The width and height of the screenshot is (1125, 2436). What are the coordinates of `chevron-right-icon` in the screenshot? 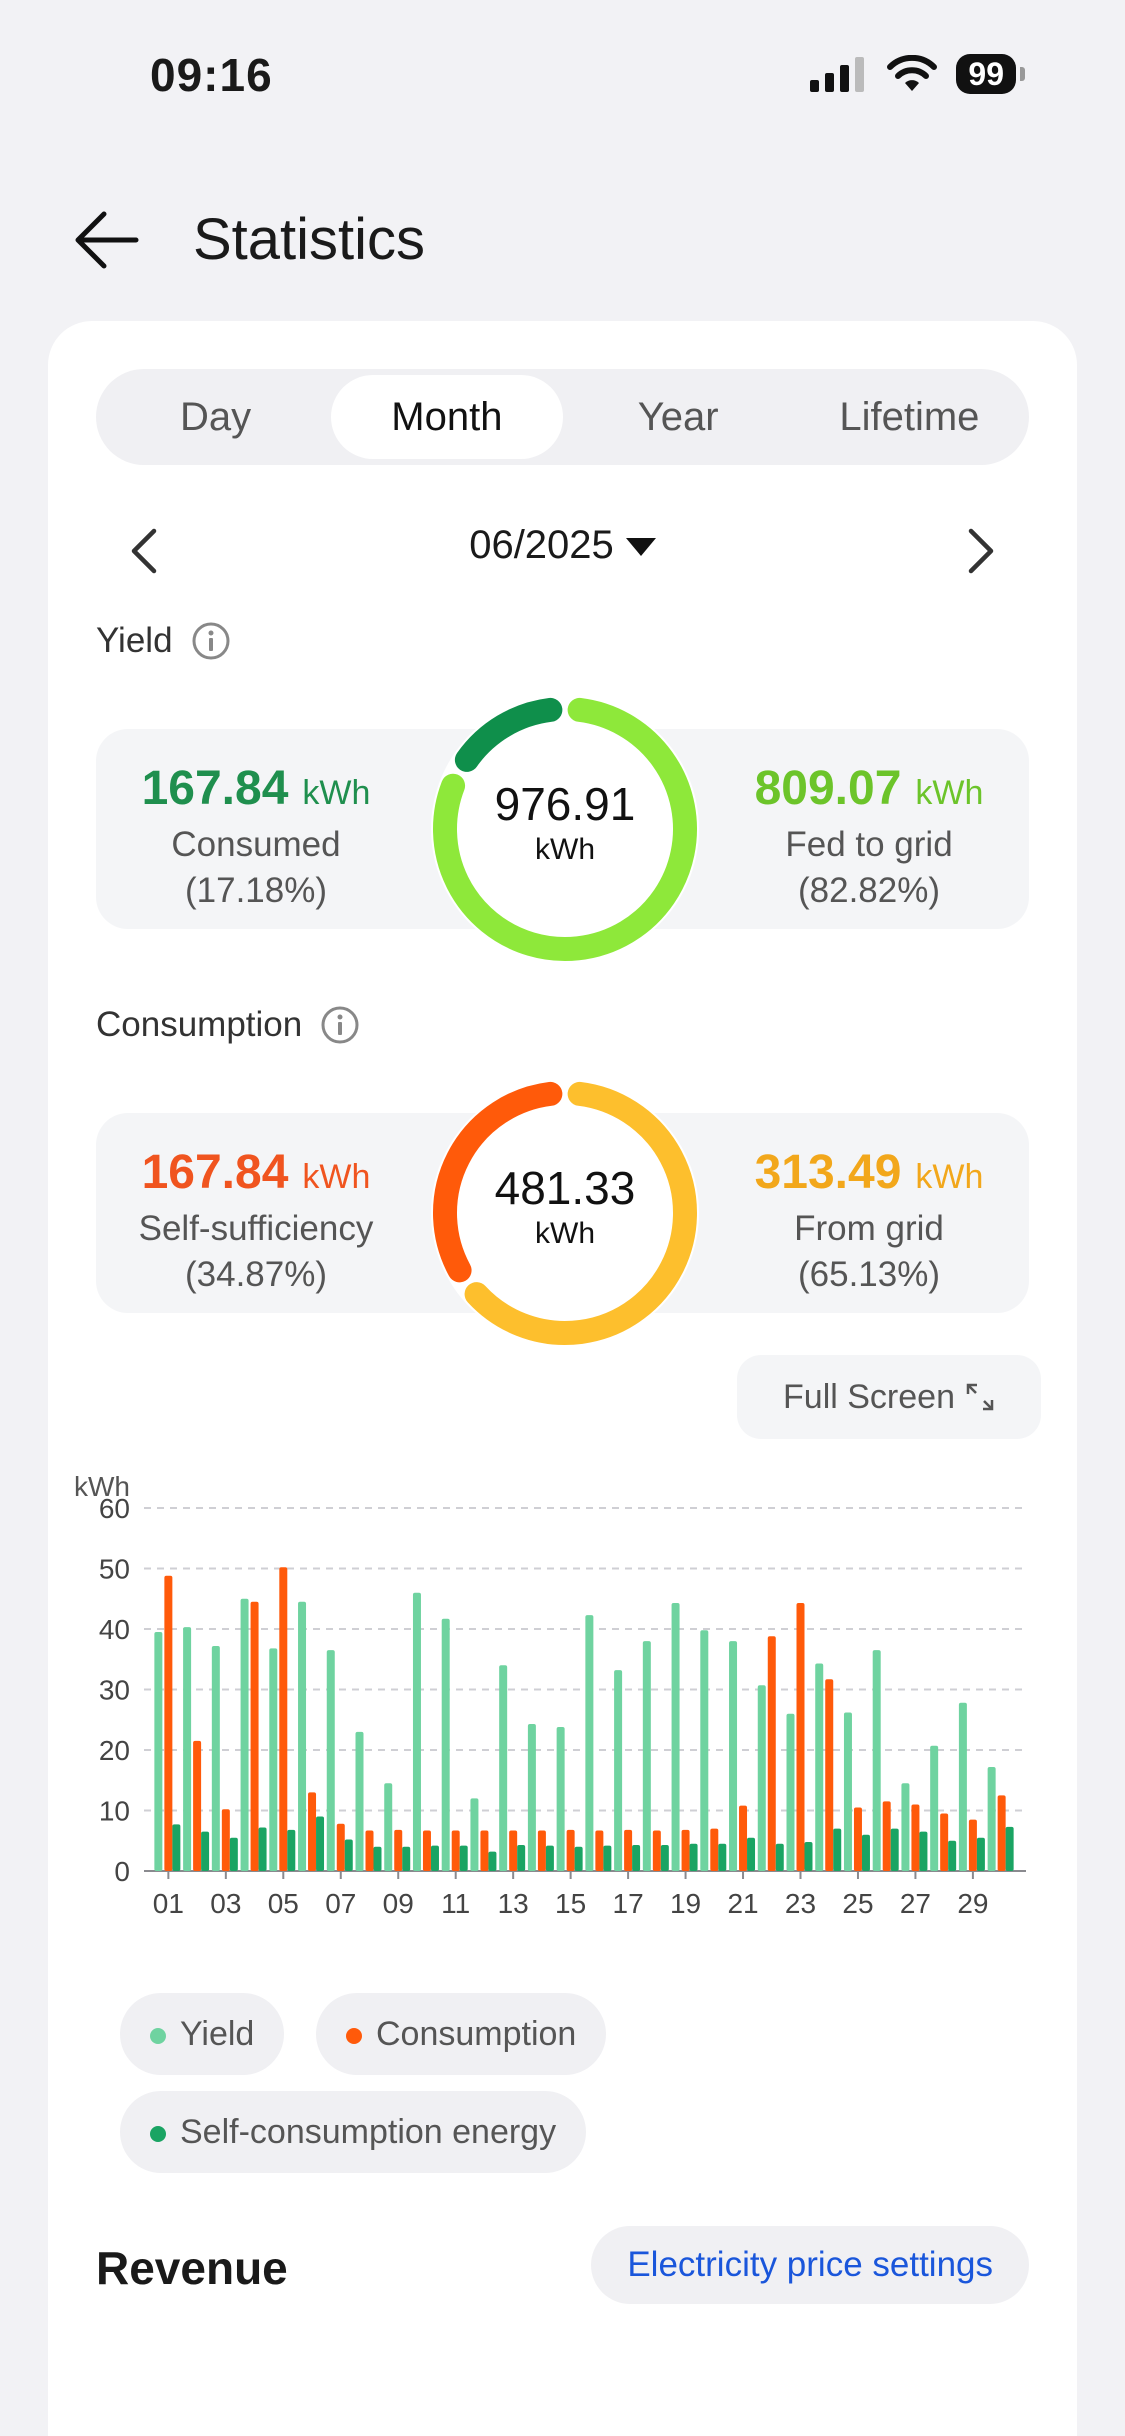 It's located at (979, 551).